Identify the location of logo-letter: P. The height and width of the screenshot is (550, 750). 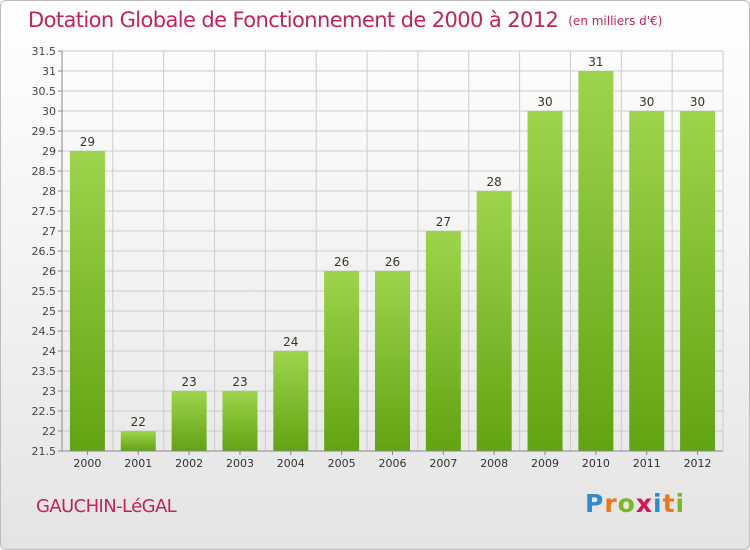
(595, 503).